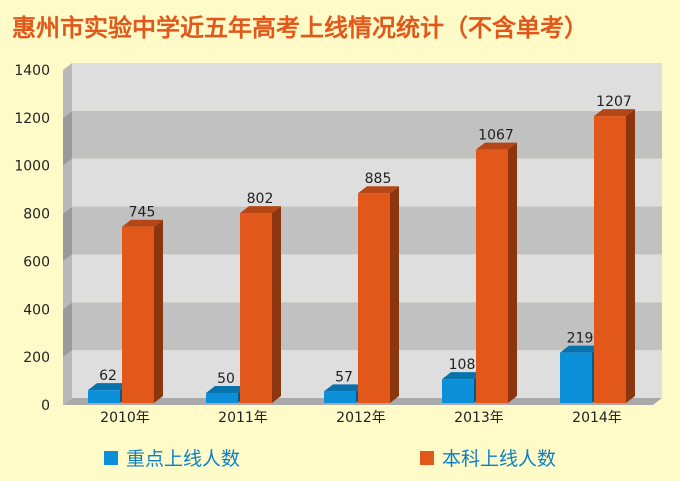 This screenshot has width=680, height=481. Describe the element at coordinates (344, 377) in the screenshot. I see `data-label: 57` at that location.